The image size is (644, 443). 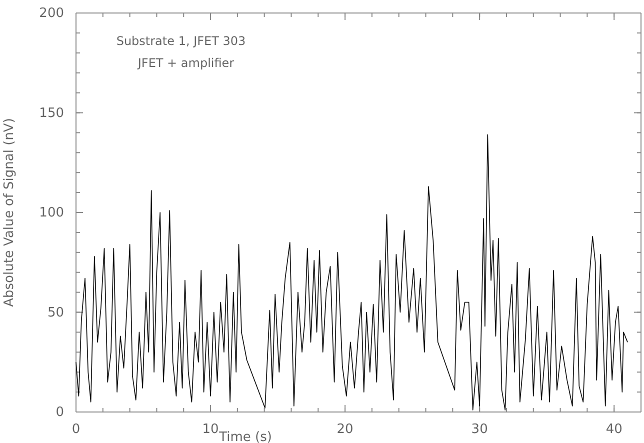 What do you see at coordinates (210, 430) in the screenshot?
I see `x-tick-label: 10` at bounding box center [210, 430].